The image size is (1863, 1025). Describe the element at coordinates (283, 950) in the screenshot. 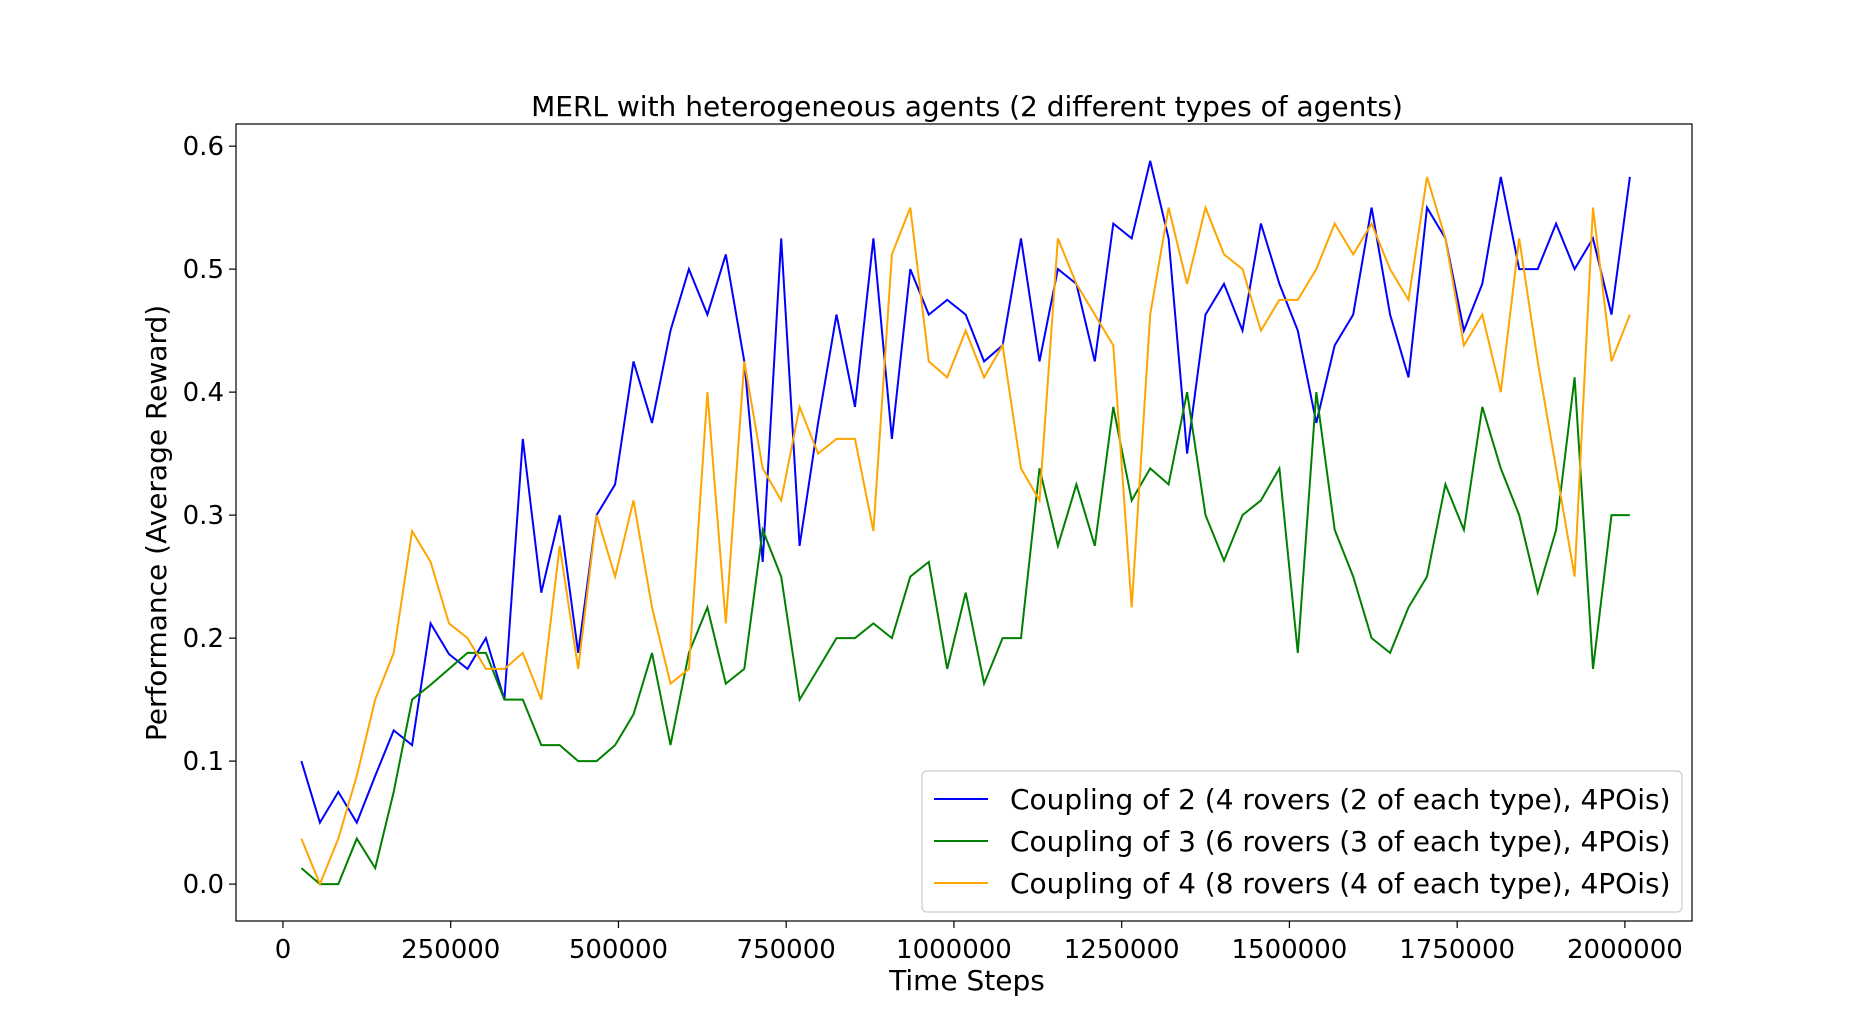

I see `x-tick-label: 0` at that location.